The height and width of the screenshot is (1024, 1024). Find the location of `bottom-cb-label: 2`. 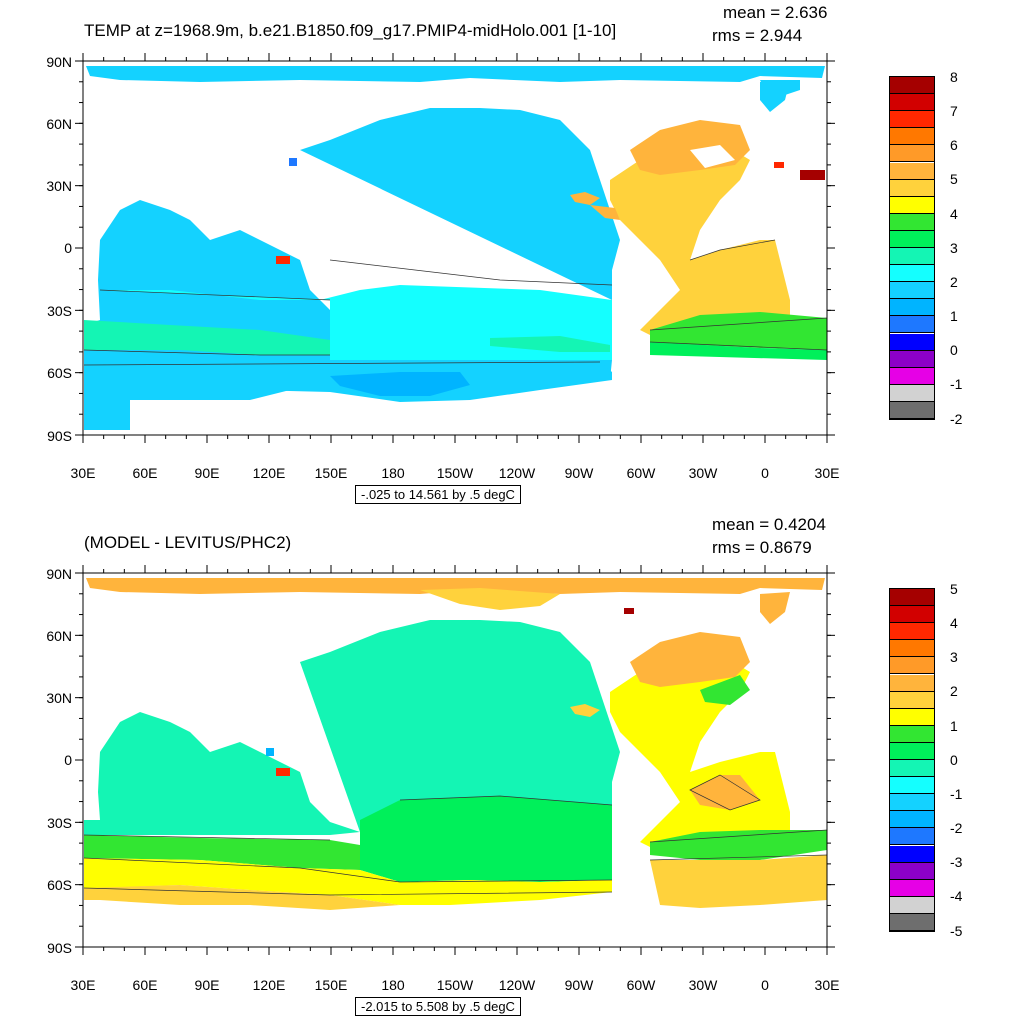

bottom-cb-label: 2 is located at coordinates (954, 691).